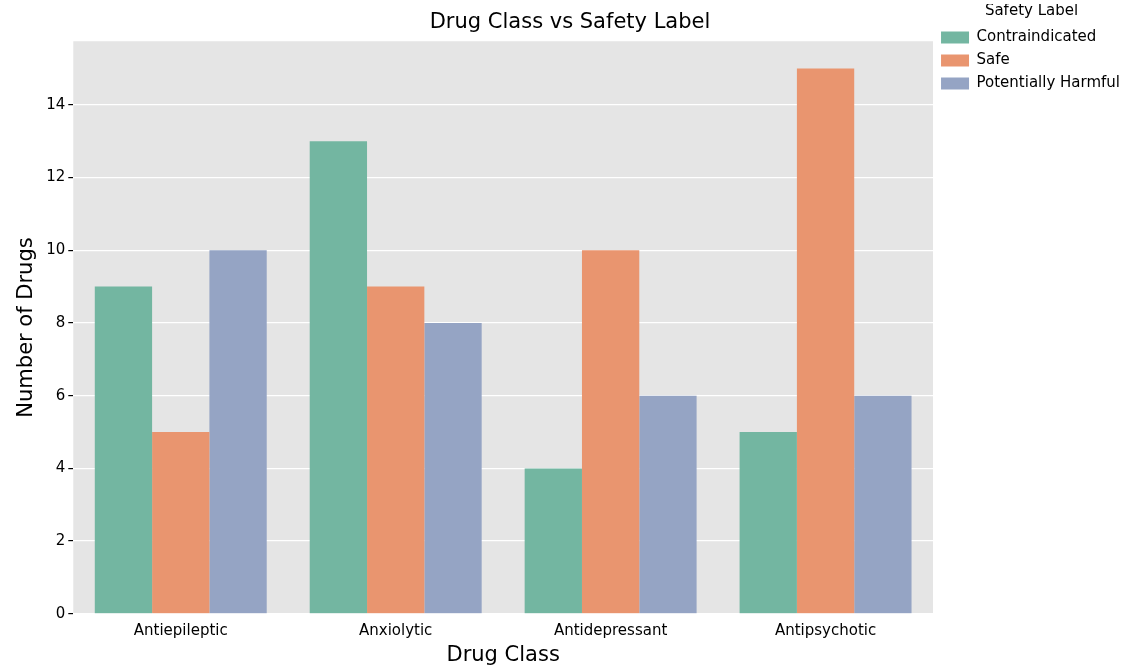 This screenshot has width=1138, height=672. Describe the element at coordinates (180, 629) in the screenshot. I see `x-tick-label: Antiepileptic` at that location.